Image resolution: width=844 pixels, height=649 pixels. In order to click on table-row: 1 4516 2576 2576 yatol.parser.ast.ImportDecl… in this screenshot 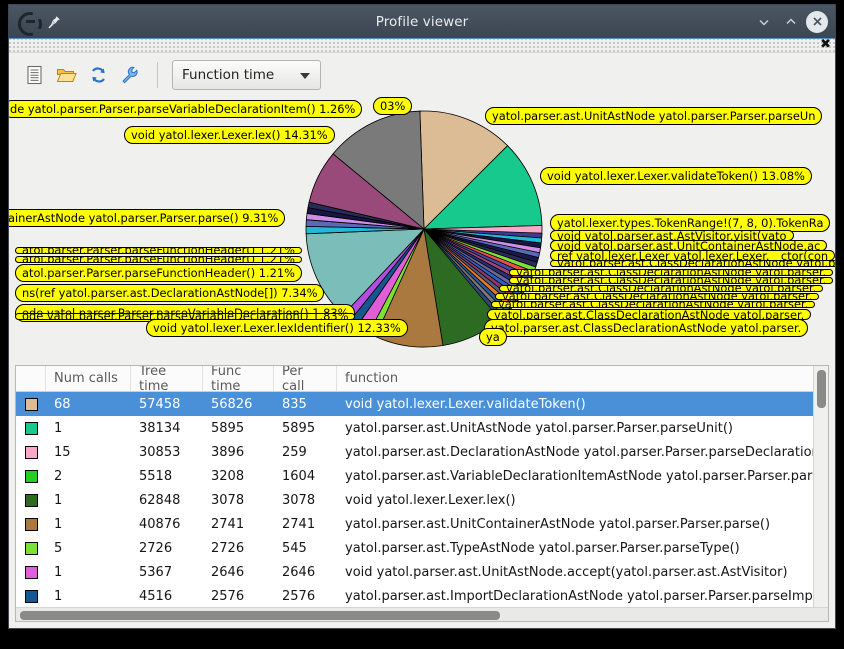, I will do `click(422, 596)`.